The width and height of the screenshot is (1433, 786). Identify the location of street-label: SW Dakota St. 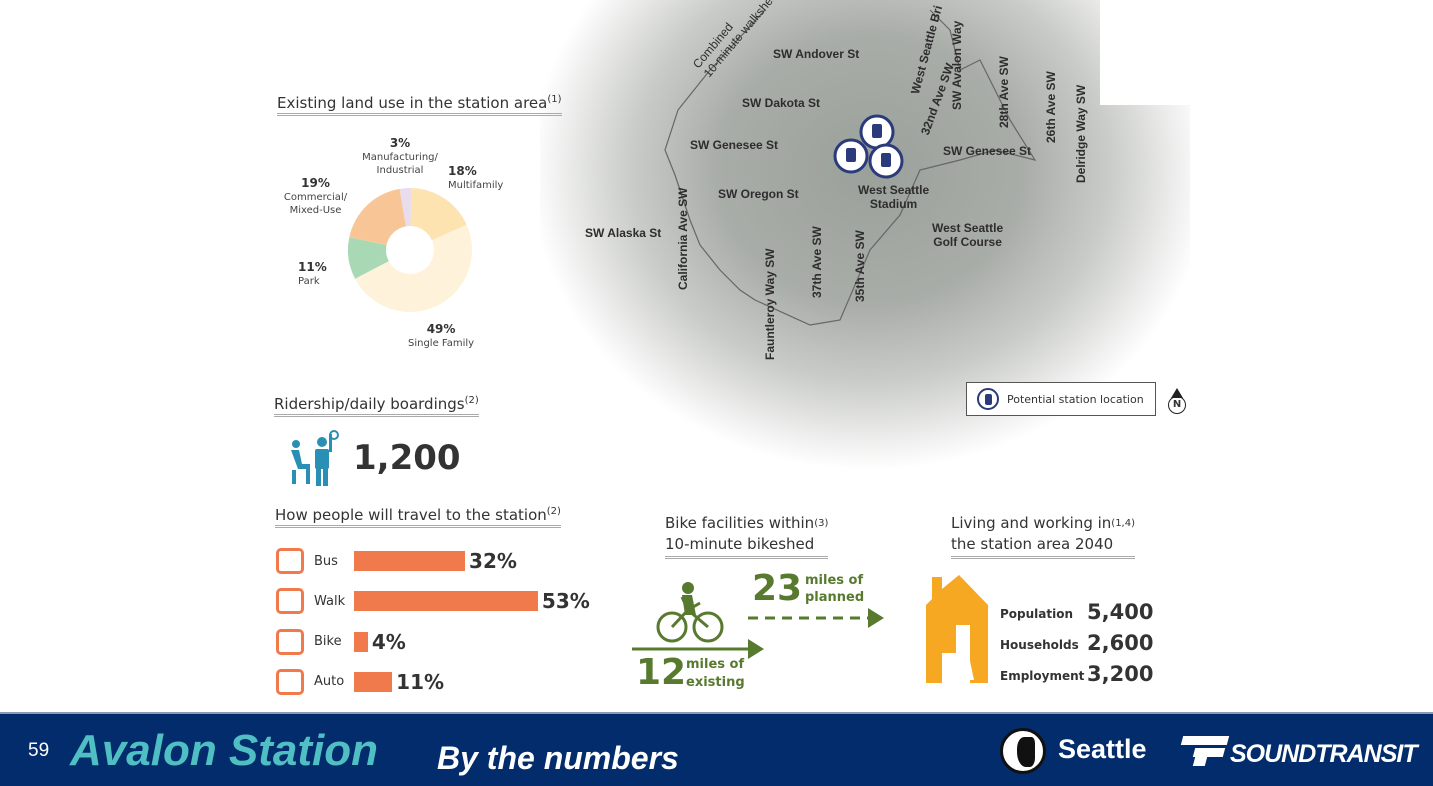
(781, 103).